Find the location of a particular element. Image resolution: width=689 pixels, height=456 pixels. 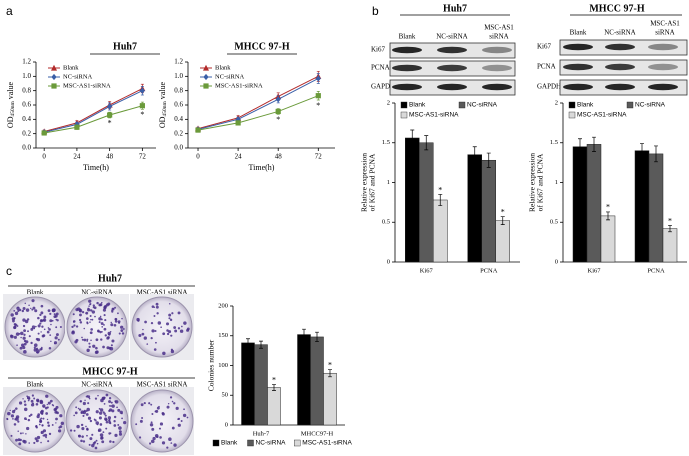

colony-column-label: Blank is located at coordinates (35, 293).